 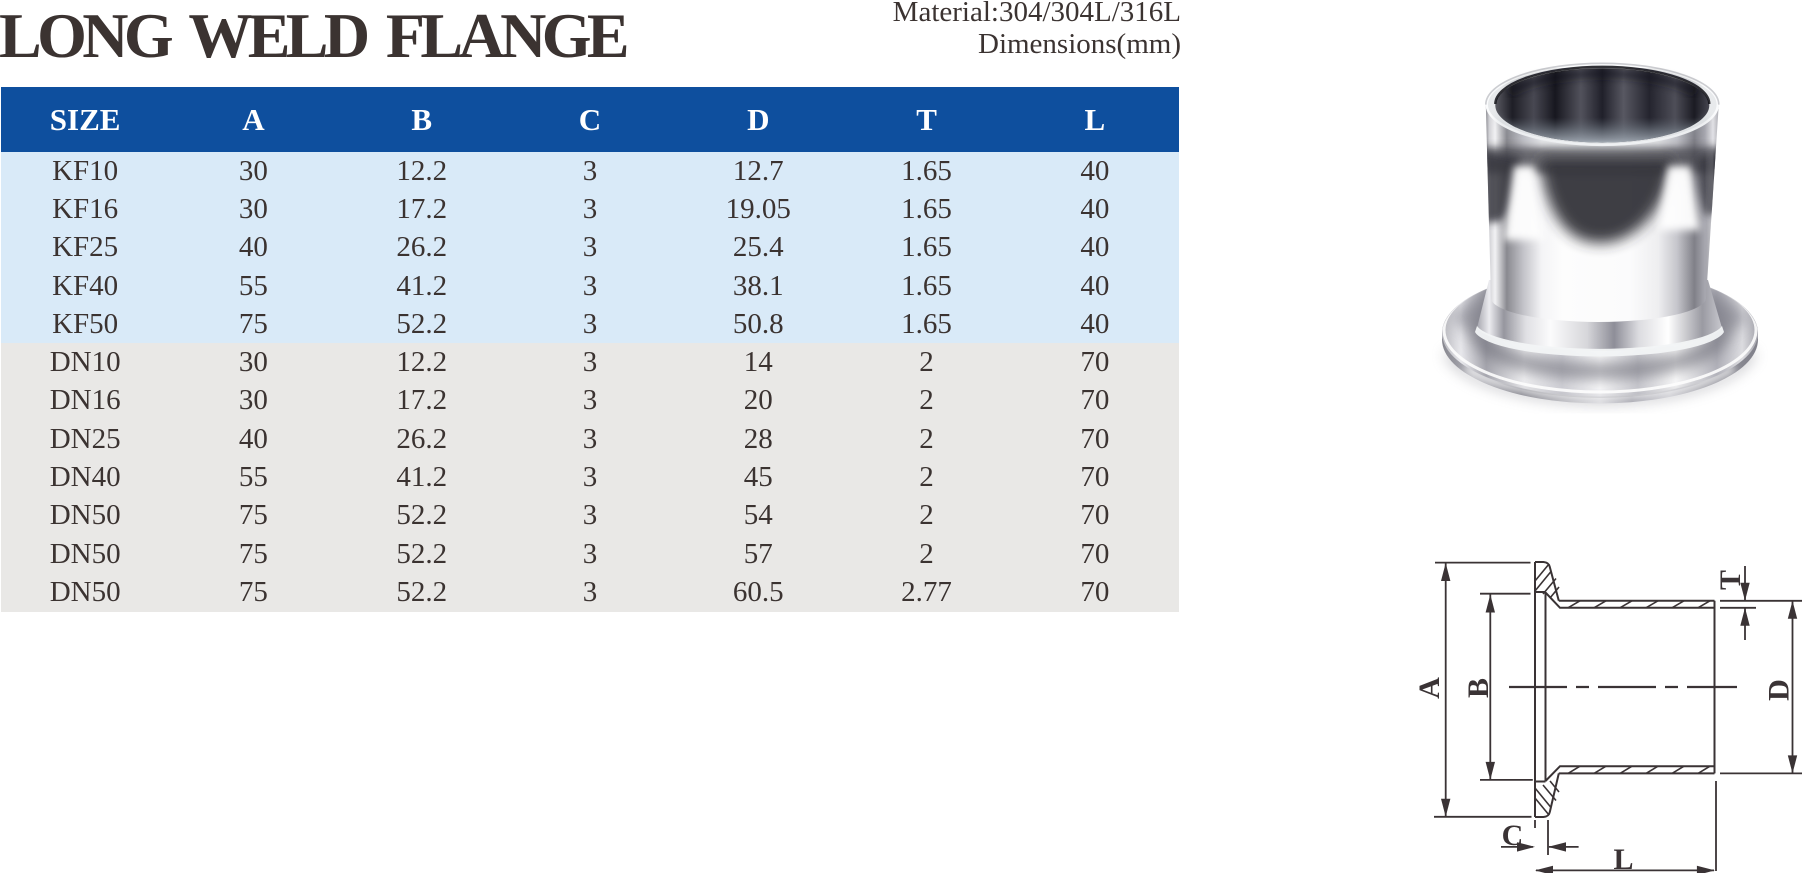 What do you see at coordinates (1429, 688) in the screenshot?
I see `svg-text: A` at bounding box center [1429, 688].